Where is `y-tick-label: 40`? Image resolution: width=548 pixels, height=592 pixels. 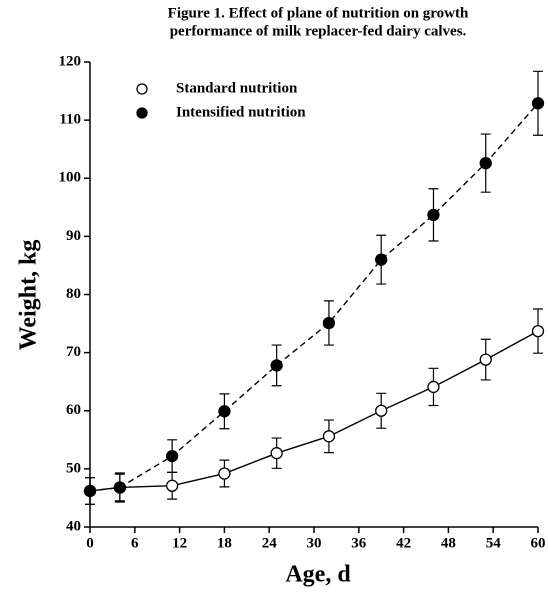
y-tick-label: 40 is located at coordinates (73, 526).